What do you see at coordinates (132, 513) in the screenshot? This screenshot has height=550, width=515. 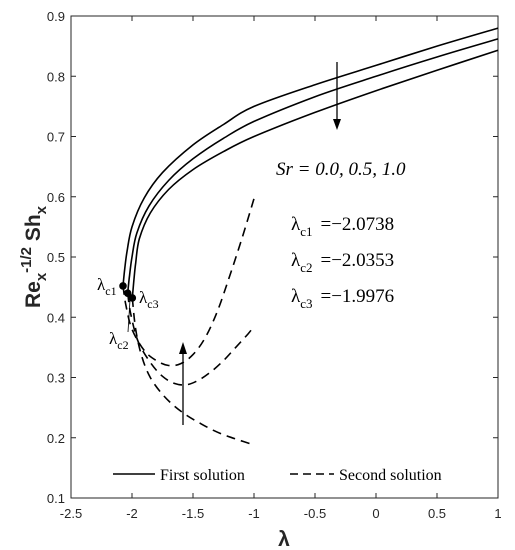 I see `x-tick-label: -2` at bounding box center [132, 513].